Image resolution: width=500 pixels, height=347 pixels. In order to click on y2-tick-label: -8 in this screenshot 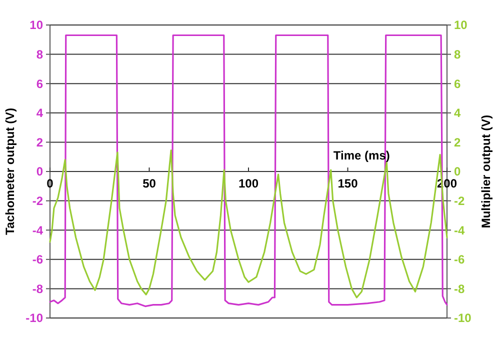, I will do `click(459, 289)`.